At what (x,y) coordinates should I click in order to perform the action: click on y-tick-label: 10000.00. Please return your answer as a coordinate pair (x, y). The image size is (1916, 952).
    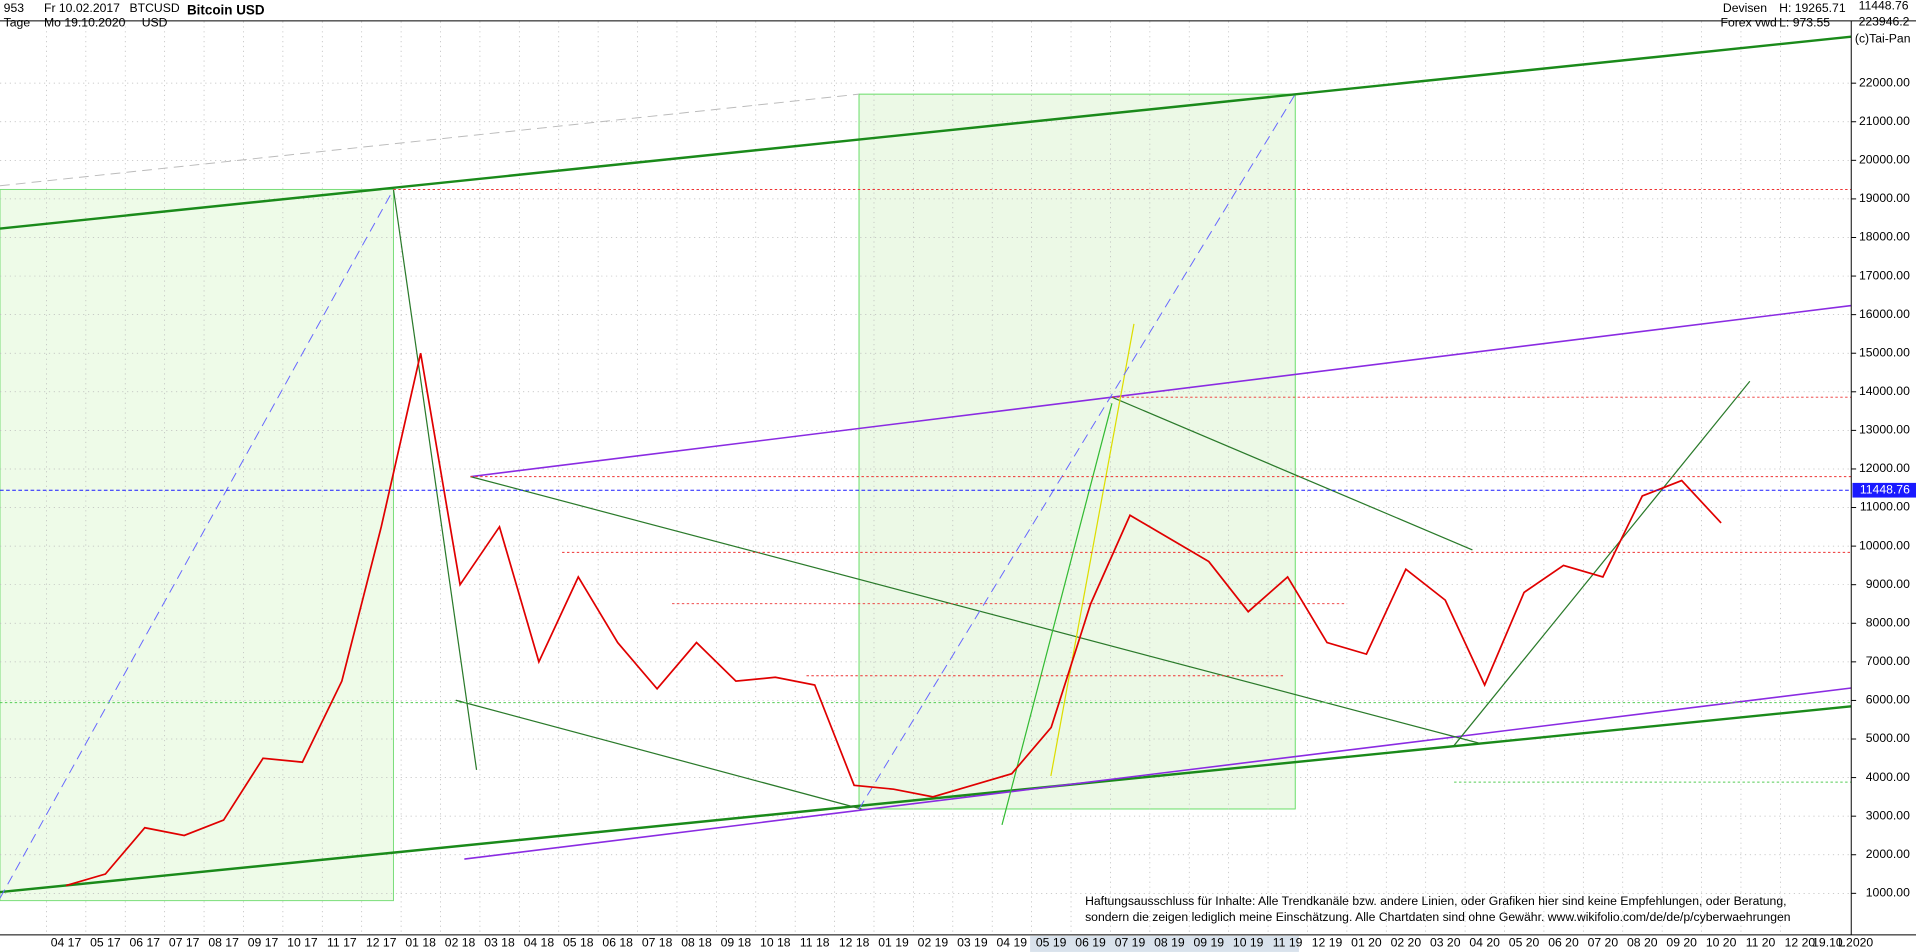
    Looking at the image, I should click on (1884, 545).